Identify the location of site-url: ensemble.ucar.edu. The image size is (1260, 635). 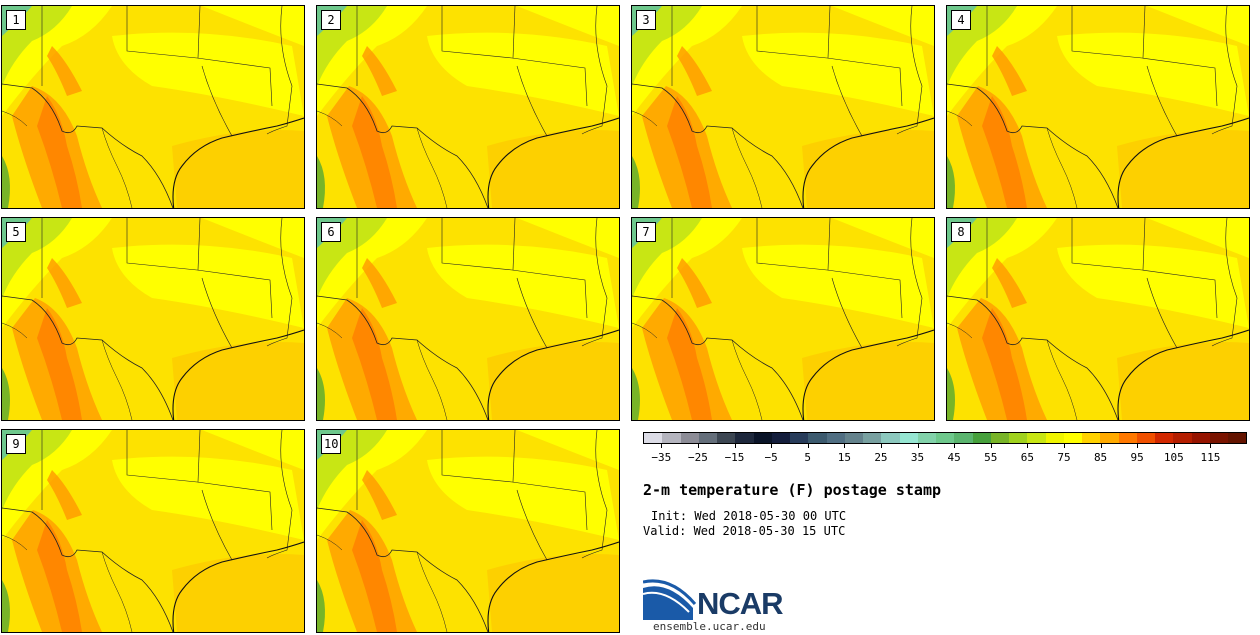
(709, 626).